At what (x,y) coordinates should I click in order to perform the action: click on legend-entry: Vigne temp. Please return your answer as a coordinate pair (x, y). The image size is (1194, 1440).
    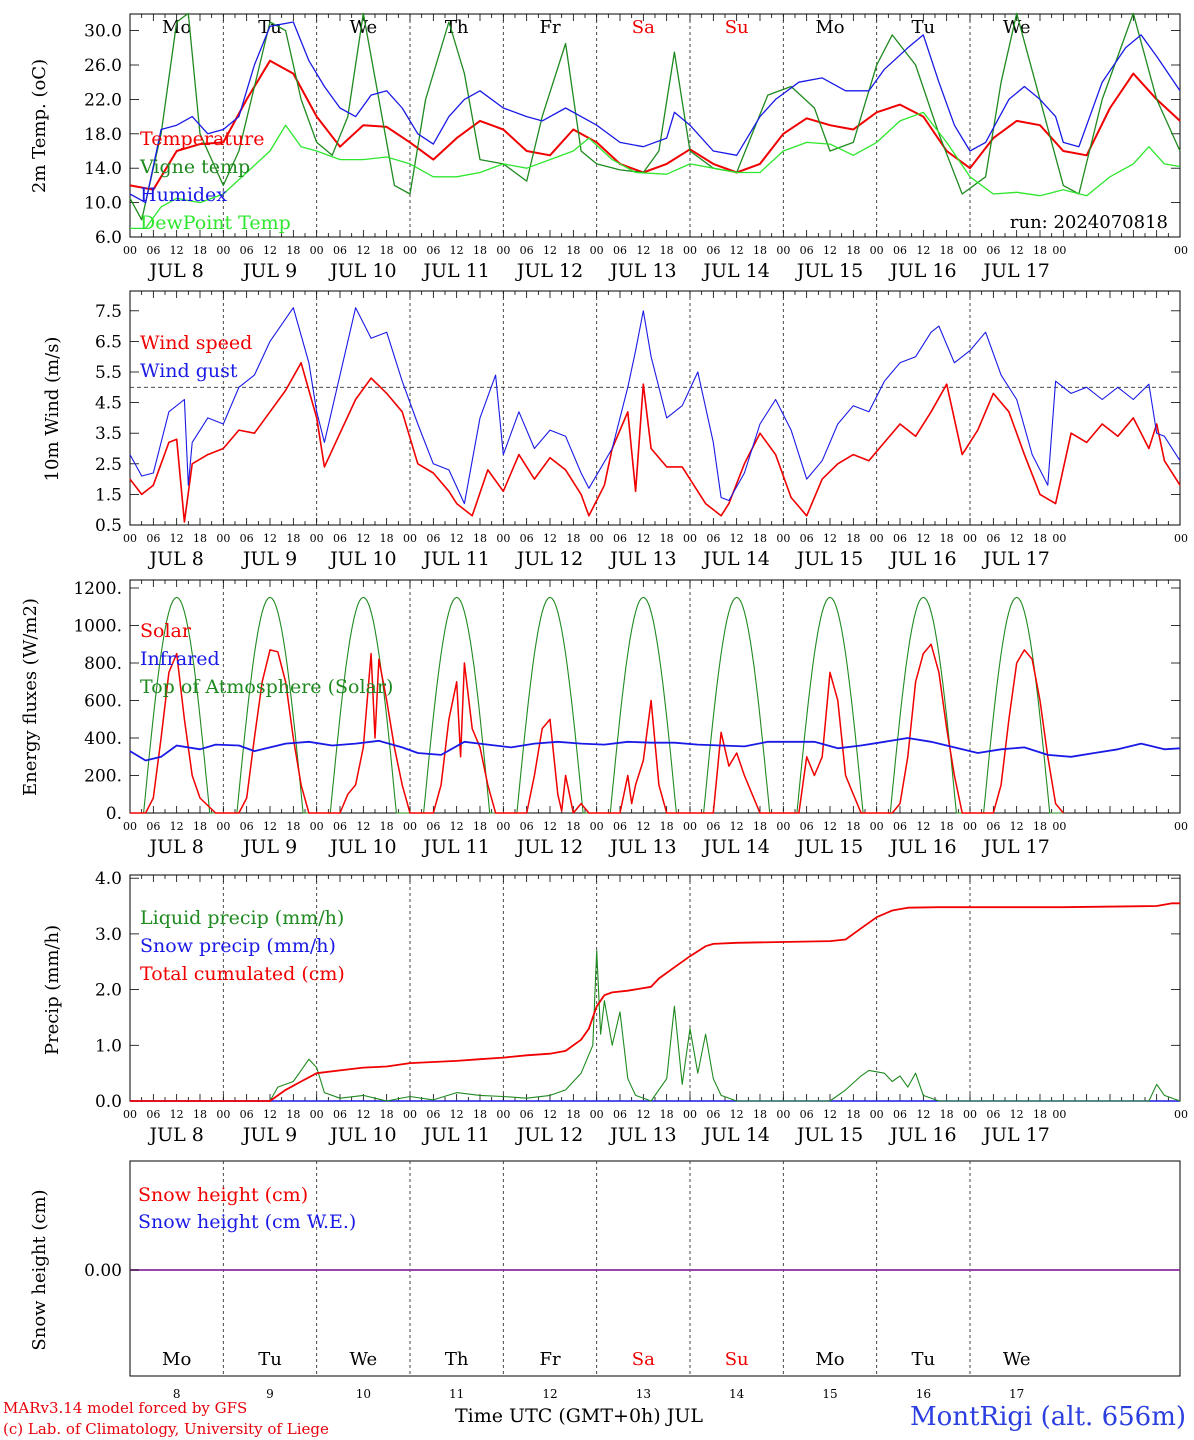
    Looking at the image, I should click on (194, 167).